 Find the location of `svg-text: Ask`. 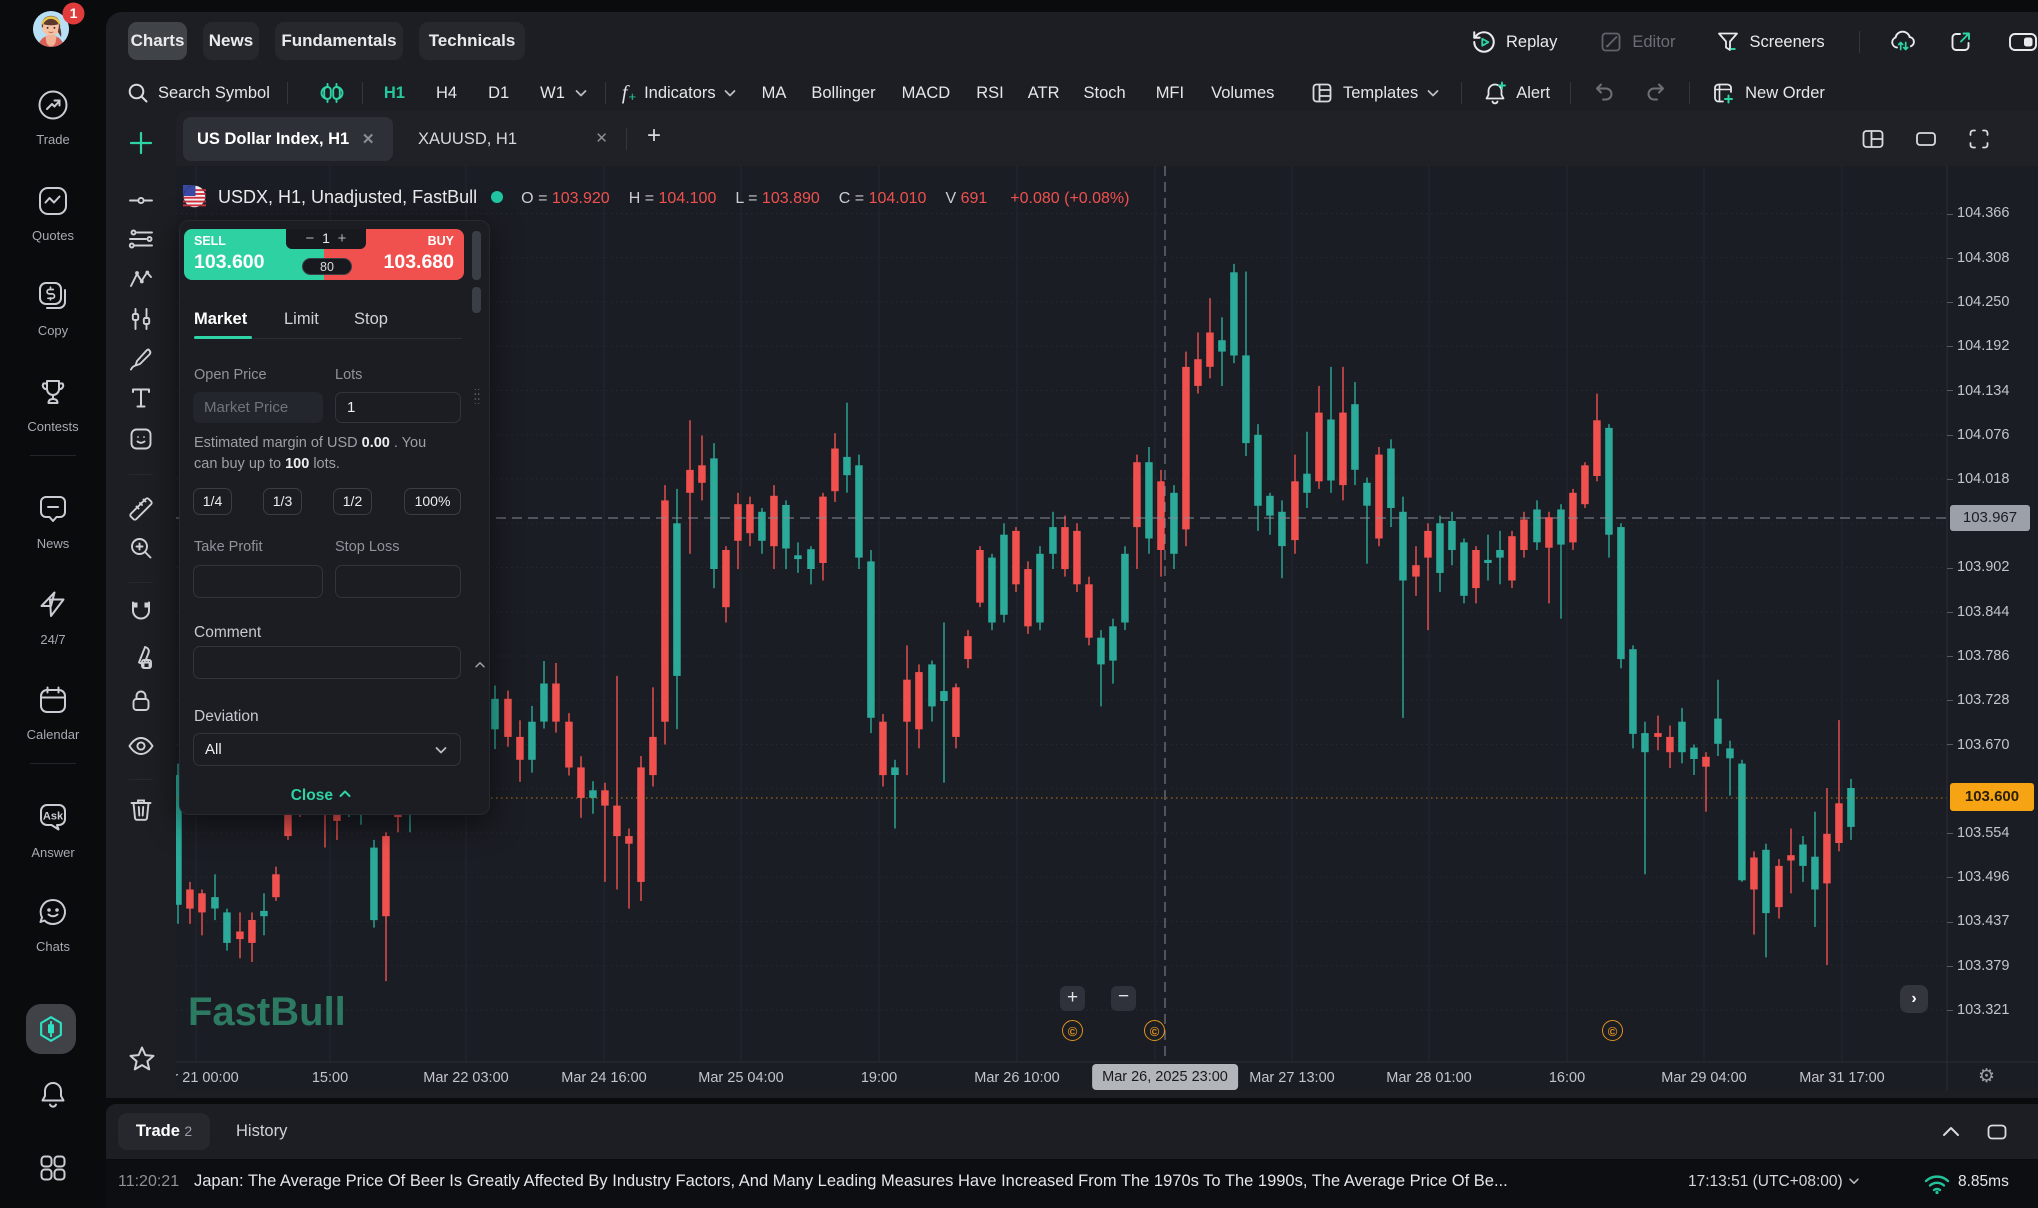

svg-text: Ask is located at coordinates (53, 817).